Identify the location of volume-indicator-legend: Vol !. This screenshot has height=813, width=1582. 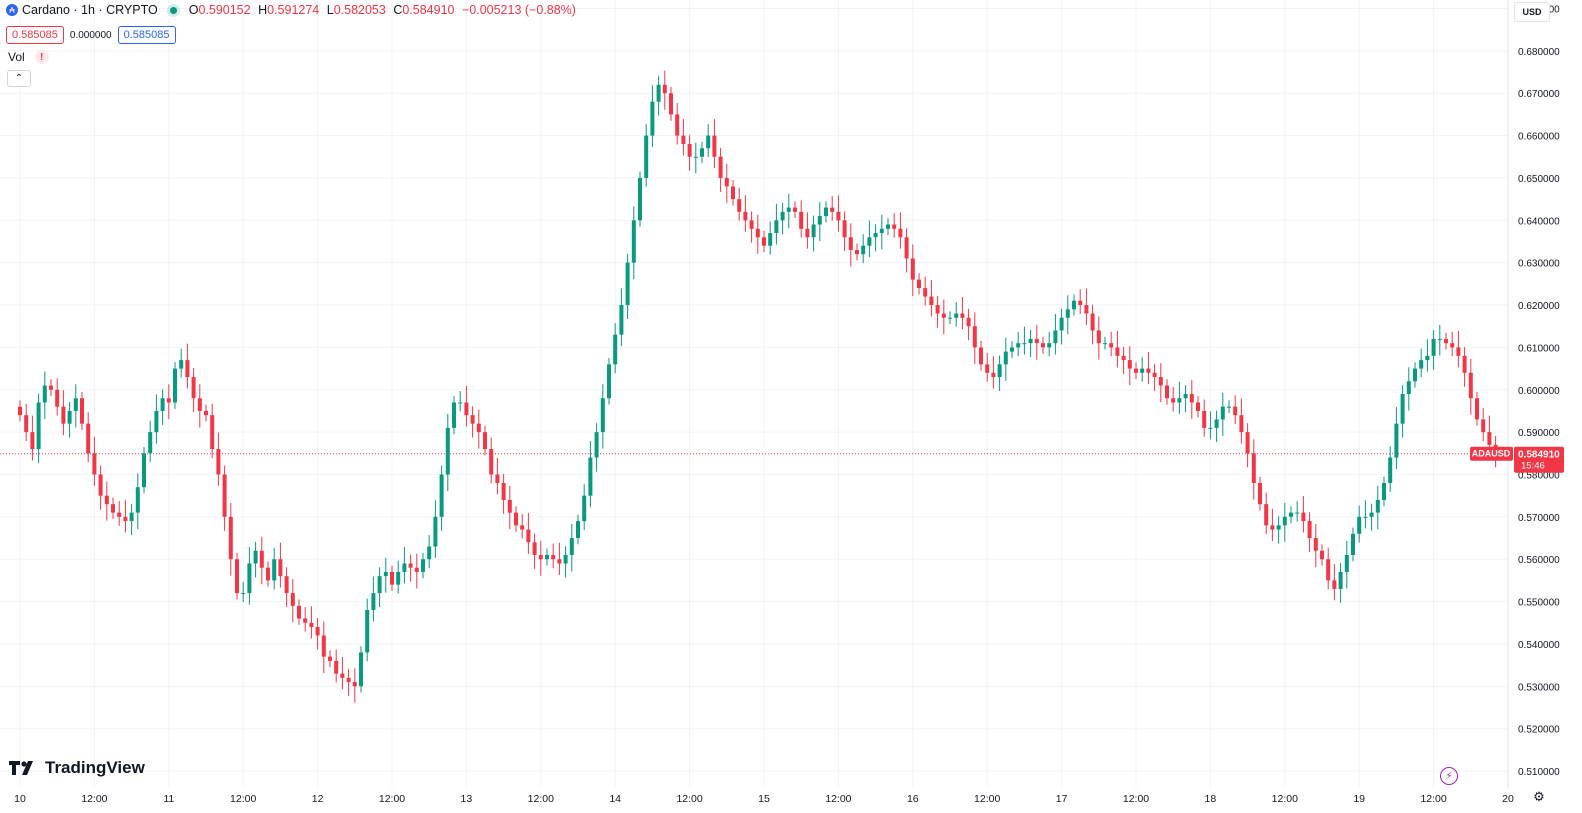
(28, 57).